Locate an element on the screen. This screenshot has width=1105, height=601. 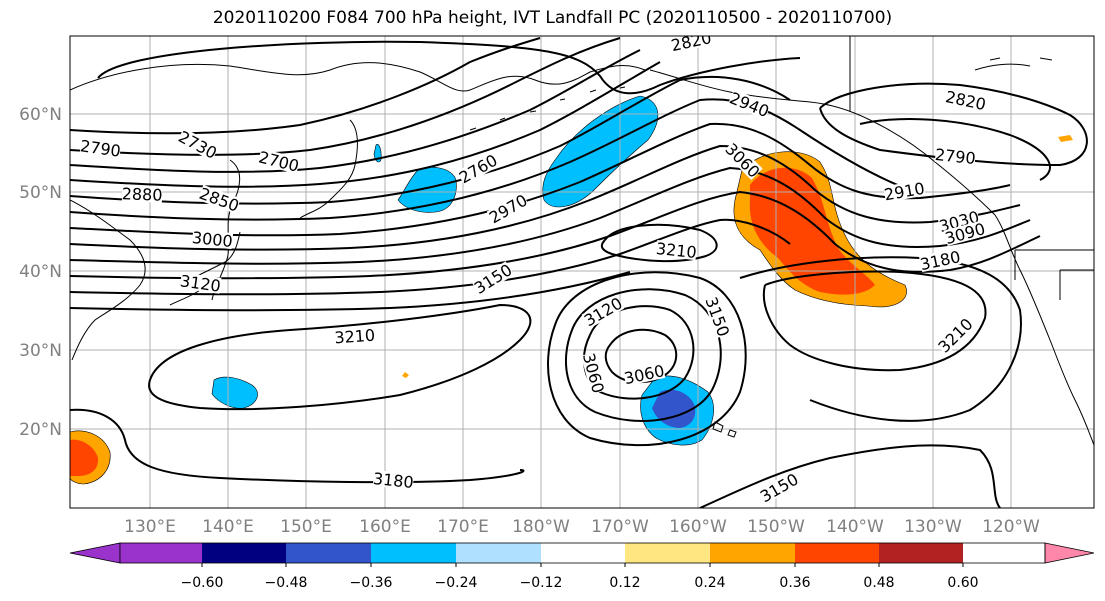
contour-2790-west is located at coordinates (305, 86).